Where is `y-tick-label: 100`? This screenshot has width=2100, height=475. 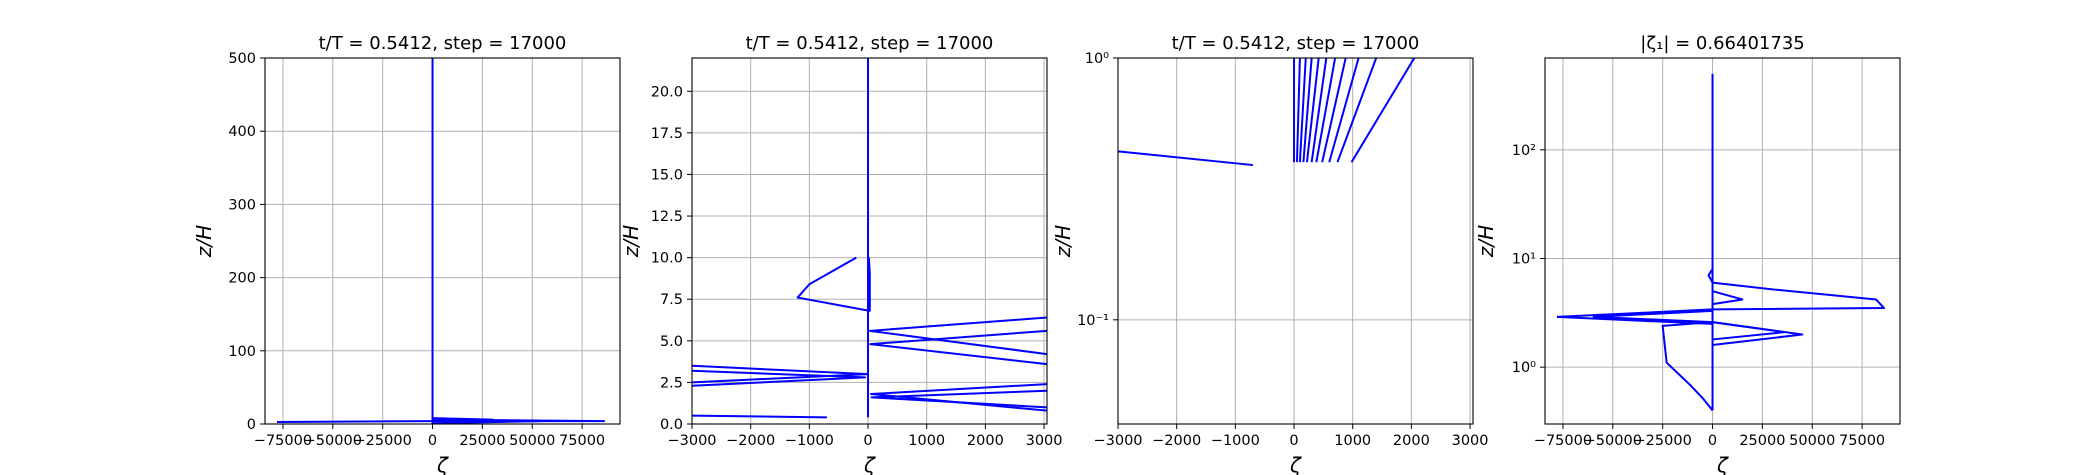
y-tick-label: 100 is located at coordinates (242, 352).